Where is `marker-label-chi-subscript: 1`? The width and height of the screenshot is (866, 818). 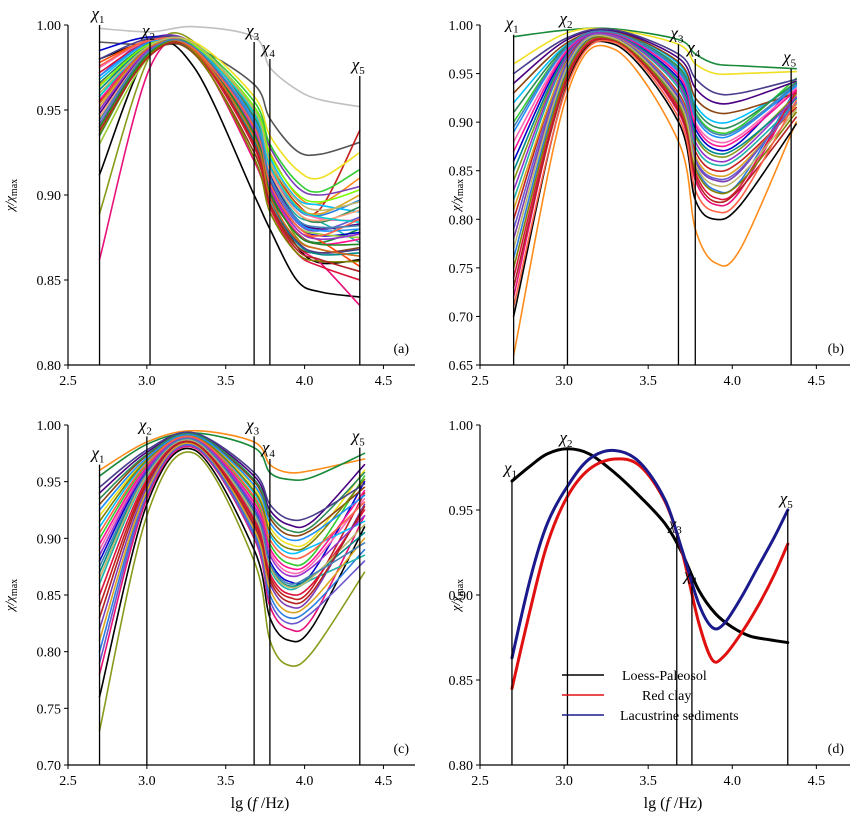 marker-label-chi-subscript: 1 is located at coordinates (102, 20).